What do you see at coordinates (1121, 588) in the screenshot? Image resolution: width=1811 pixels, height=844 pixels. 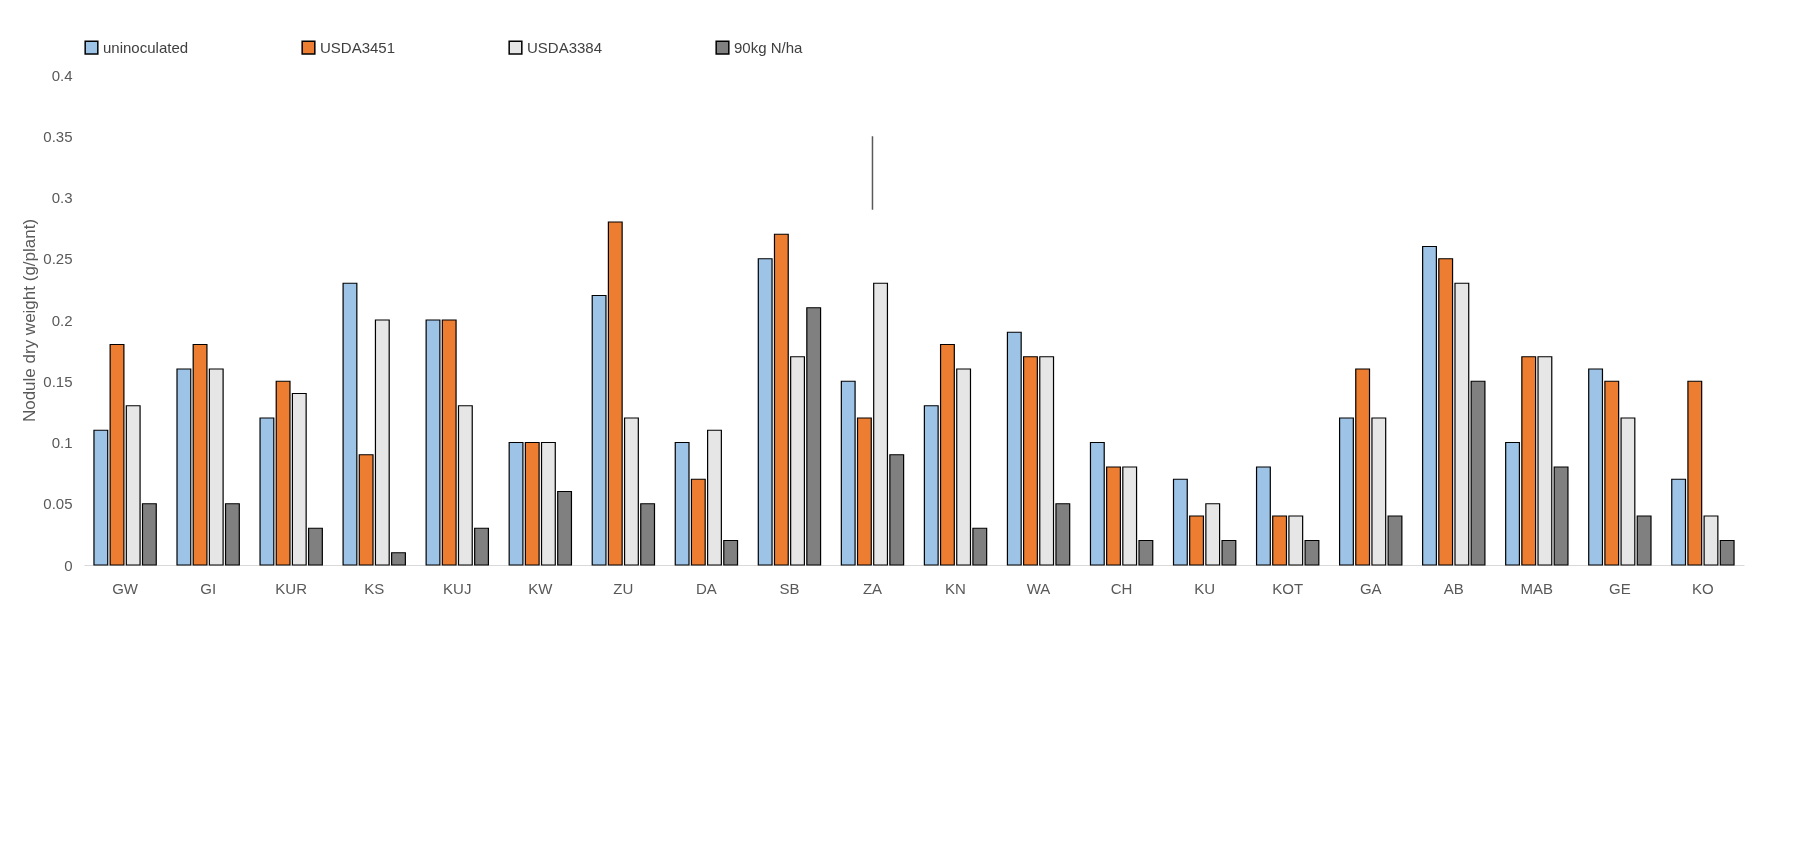 I see `x-tick-label: CH` at bounding box center [1121, 588].